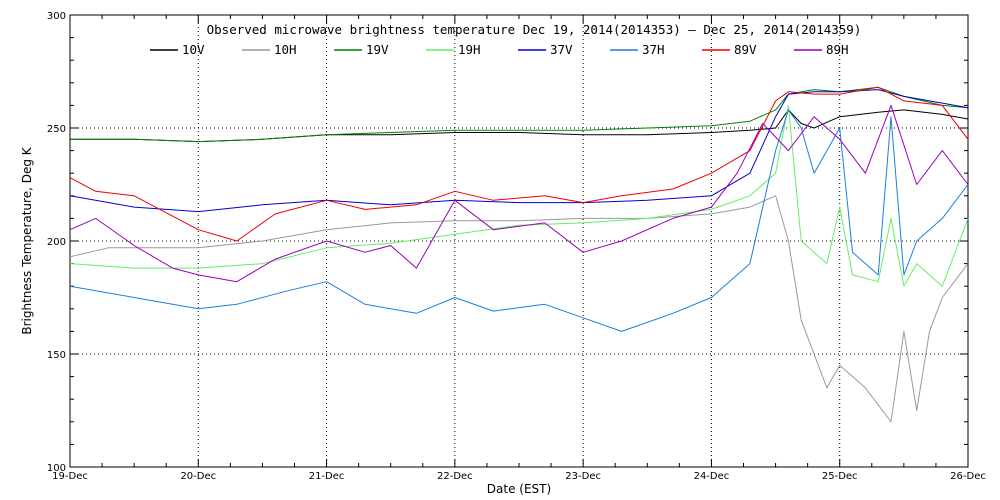 Image resolution: width=1000 pixels, height=500 pixels. I want to click on legend-label-37v: 37V, so click(561, 49).